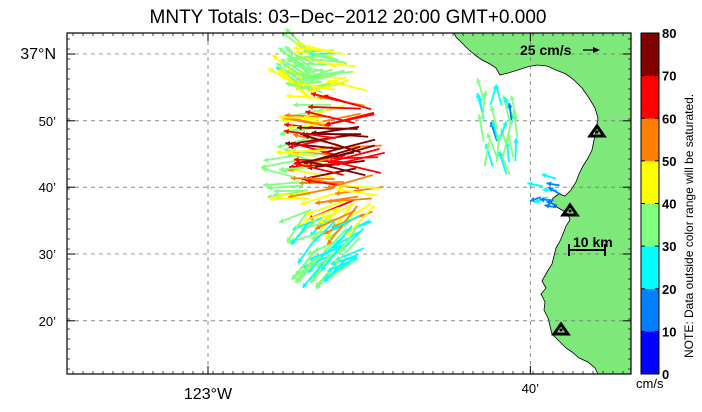 Image resolution: width=702 pixels, height=412 pixels. What do you see at coordinates (669, 204) in the screenshot?
I see `colorbar-tick-label: 40` at bounding box center [669, 204].